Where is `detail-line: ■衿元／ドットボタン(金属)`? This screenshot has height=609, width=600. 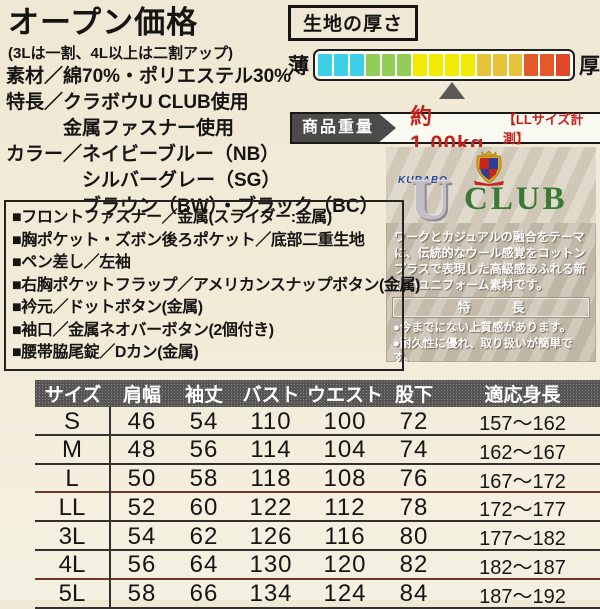 detail-line: ■衿元／ドットボタン(金属) is located at coordinates (107, 307).